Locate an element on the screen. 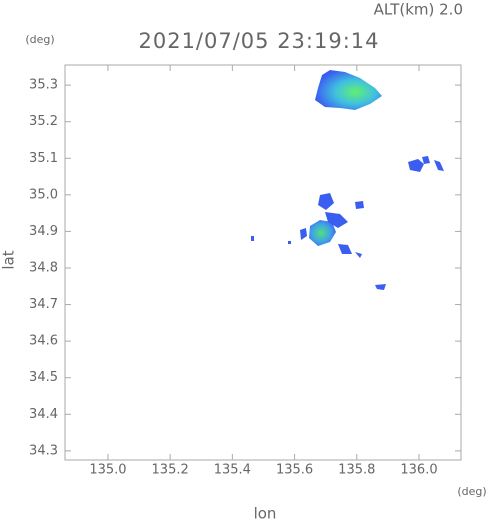 The image size is (491, 521). y-axis-label: lat is located at coordinates (9, 259).